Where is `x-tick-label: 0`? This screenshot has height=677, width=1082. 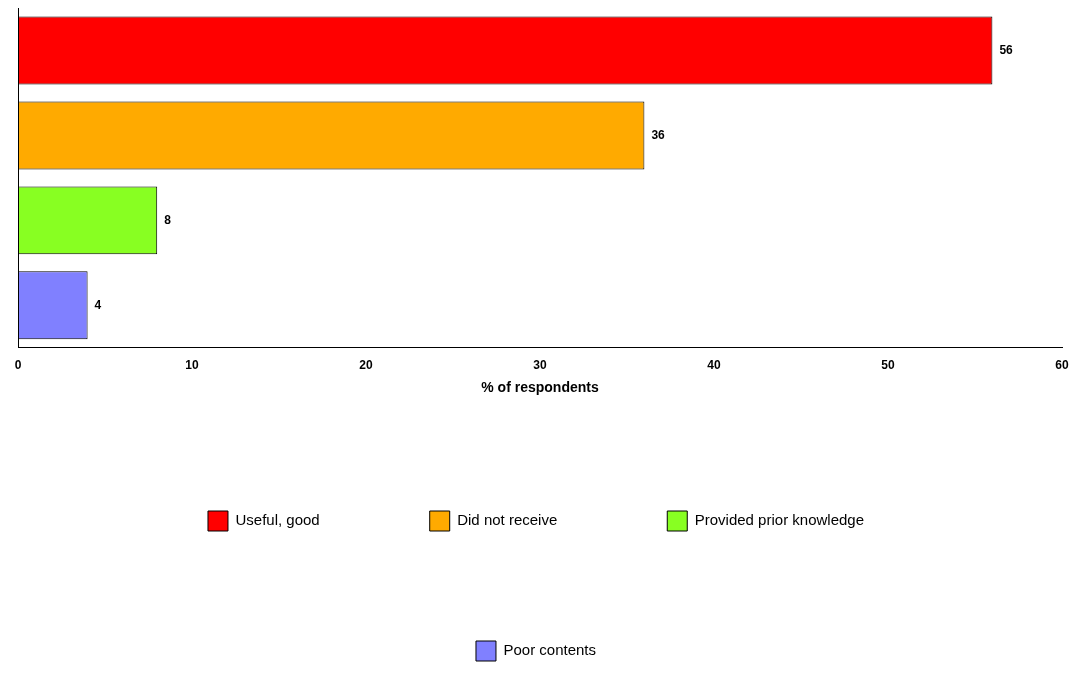
x-tick-label: 0 is located at coordinates (18, 365).